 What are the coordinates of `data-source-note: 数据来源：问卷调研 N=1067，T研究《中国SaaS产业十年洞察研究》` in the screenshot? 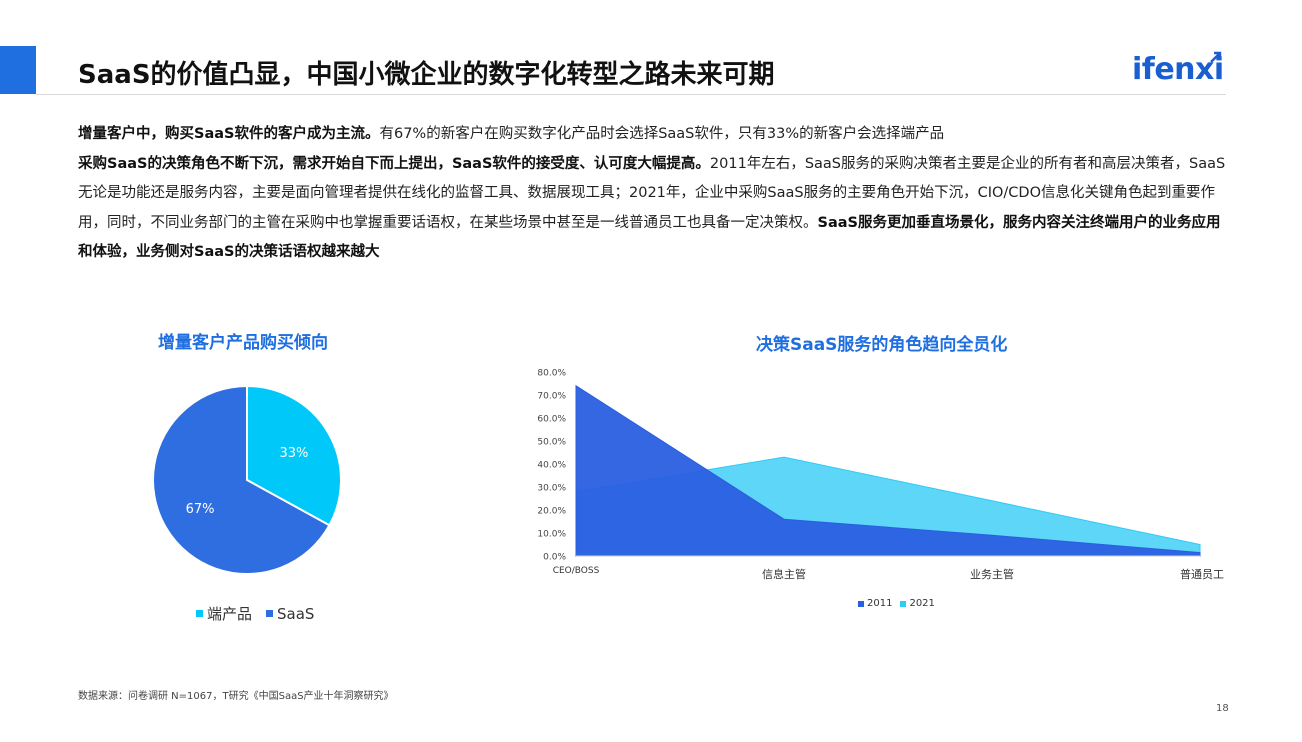 It's located at (236, 696).